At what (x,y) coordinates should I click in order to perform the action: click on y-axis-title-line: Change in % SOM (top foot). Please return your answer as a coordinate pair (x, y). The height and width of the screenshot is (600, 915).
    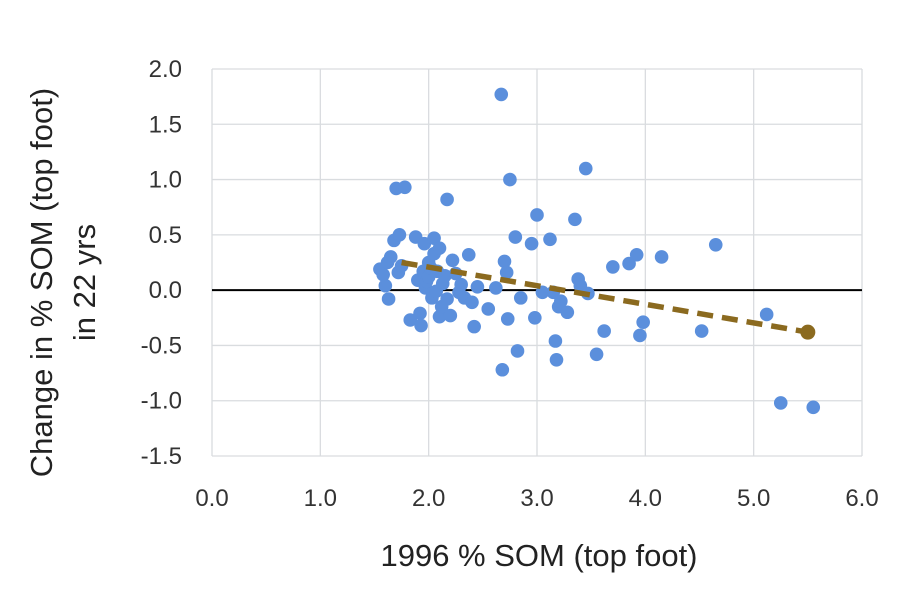
    Looking at the image, I should click on (41, 282).